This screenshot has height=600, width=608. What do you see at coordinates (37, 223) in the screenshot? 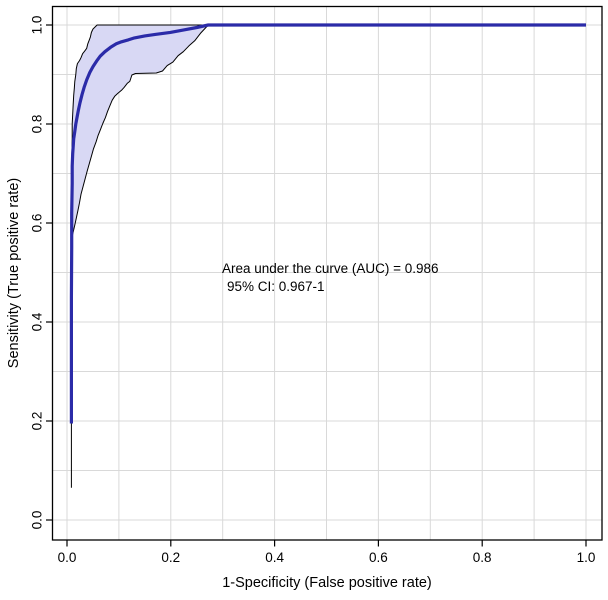
I see `y-tick-label: 0.6` at bounding box center [37, 223].